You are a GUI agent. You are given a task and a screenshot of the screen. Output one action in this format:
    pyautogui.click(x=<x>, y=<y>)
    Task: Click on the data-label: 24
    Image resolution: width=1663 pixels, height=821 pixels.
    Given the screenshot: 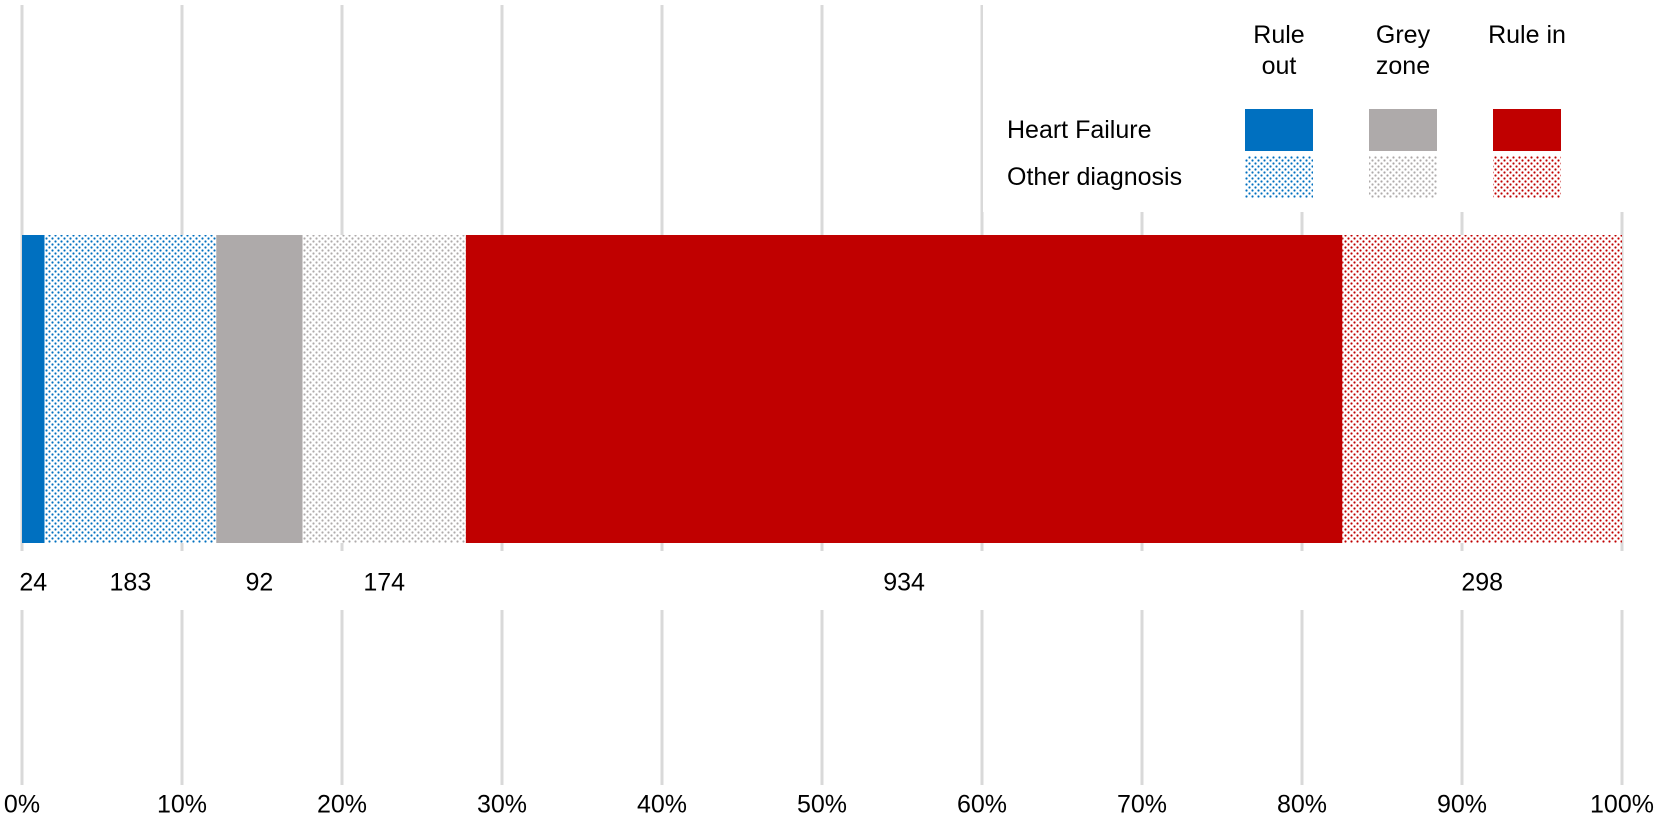 What is the action you would take?
    pyautogui.click(x=33, y=583)
    